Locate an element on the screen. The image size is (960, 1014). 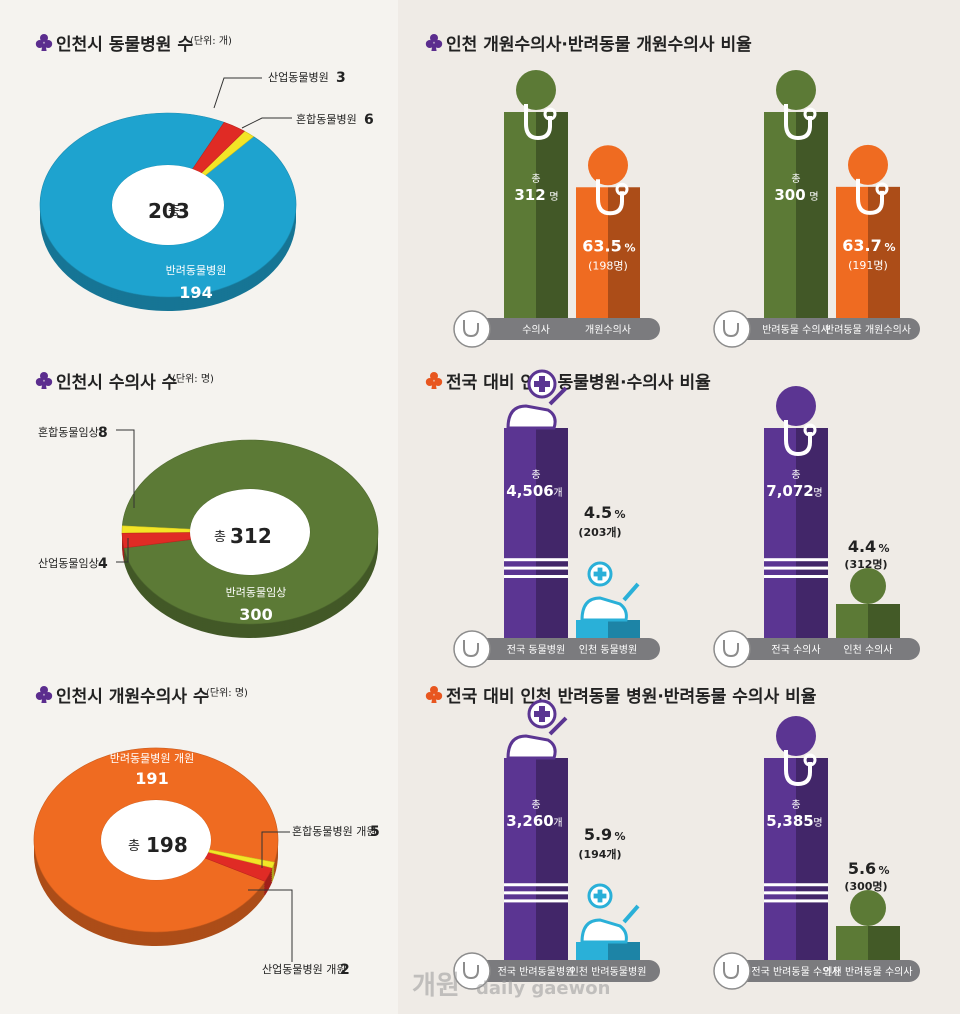
watermark-text: 개원 is located at coordinates (436, 986).